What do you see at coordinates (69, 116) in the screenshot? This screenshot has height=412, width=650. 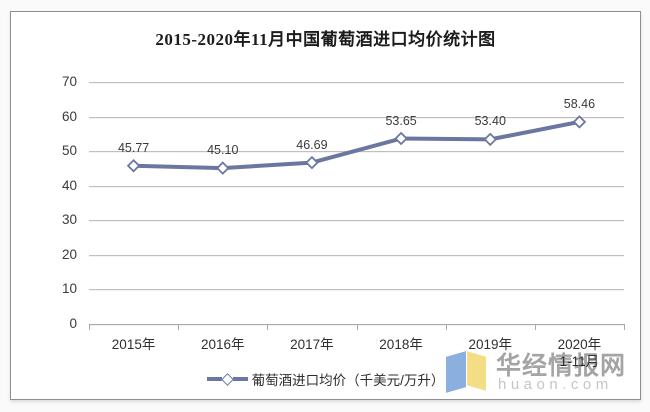 I see `y-axis-tick-label: 60` at bounding box center [69, 116].